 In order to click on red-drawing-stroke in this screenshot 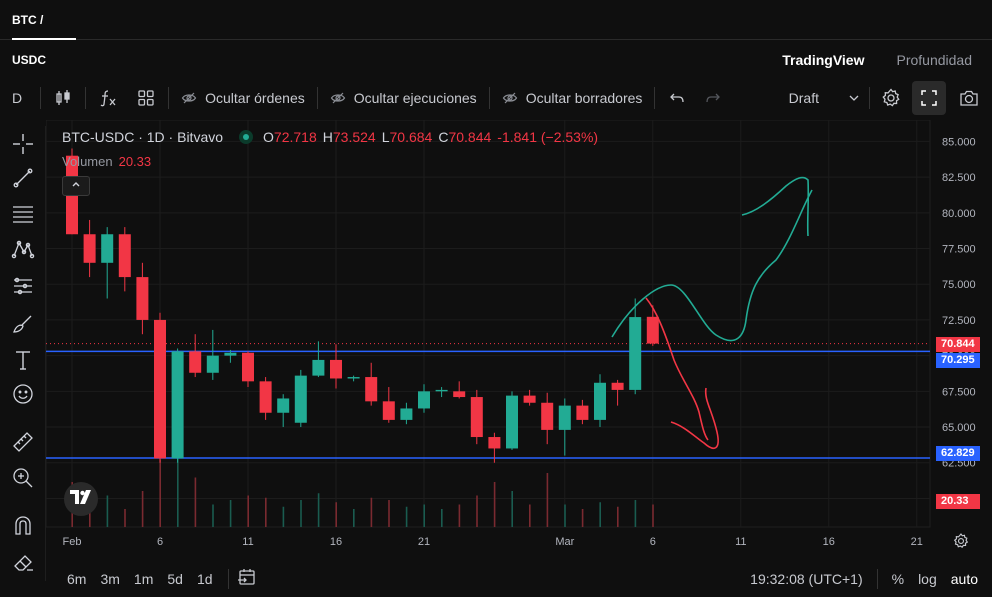, I will do `click(694, 418)`.